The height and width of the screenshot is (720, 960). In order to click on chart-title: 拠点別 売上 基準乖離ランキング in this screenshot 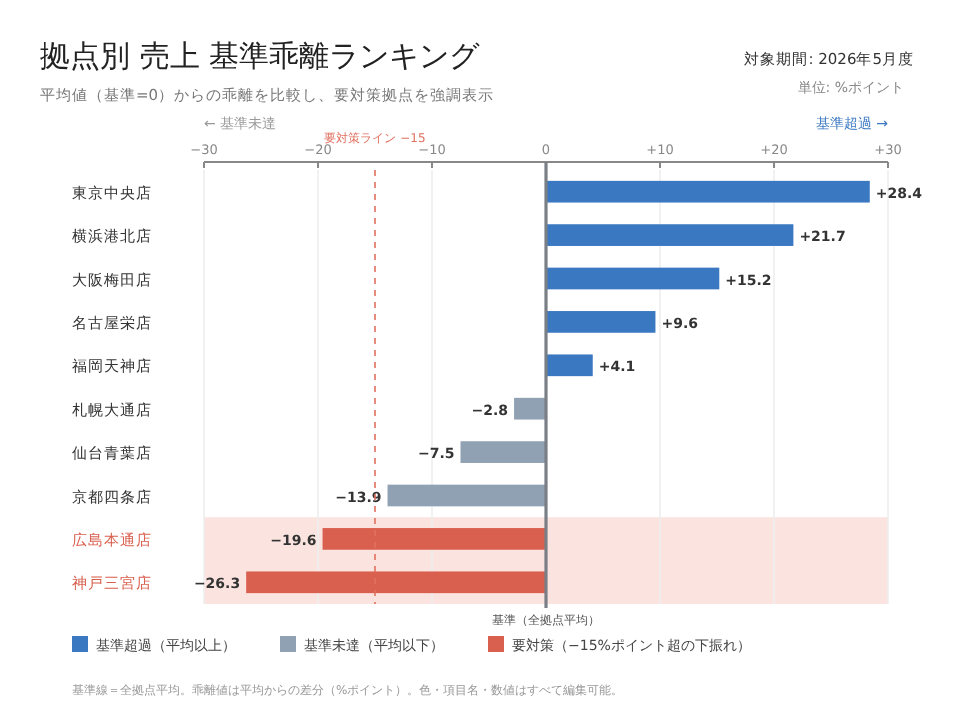, I will do `click(261, 56)`.